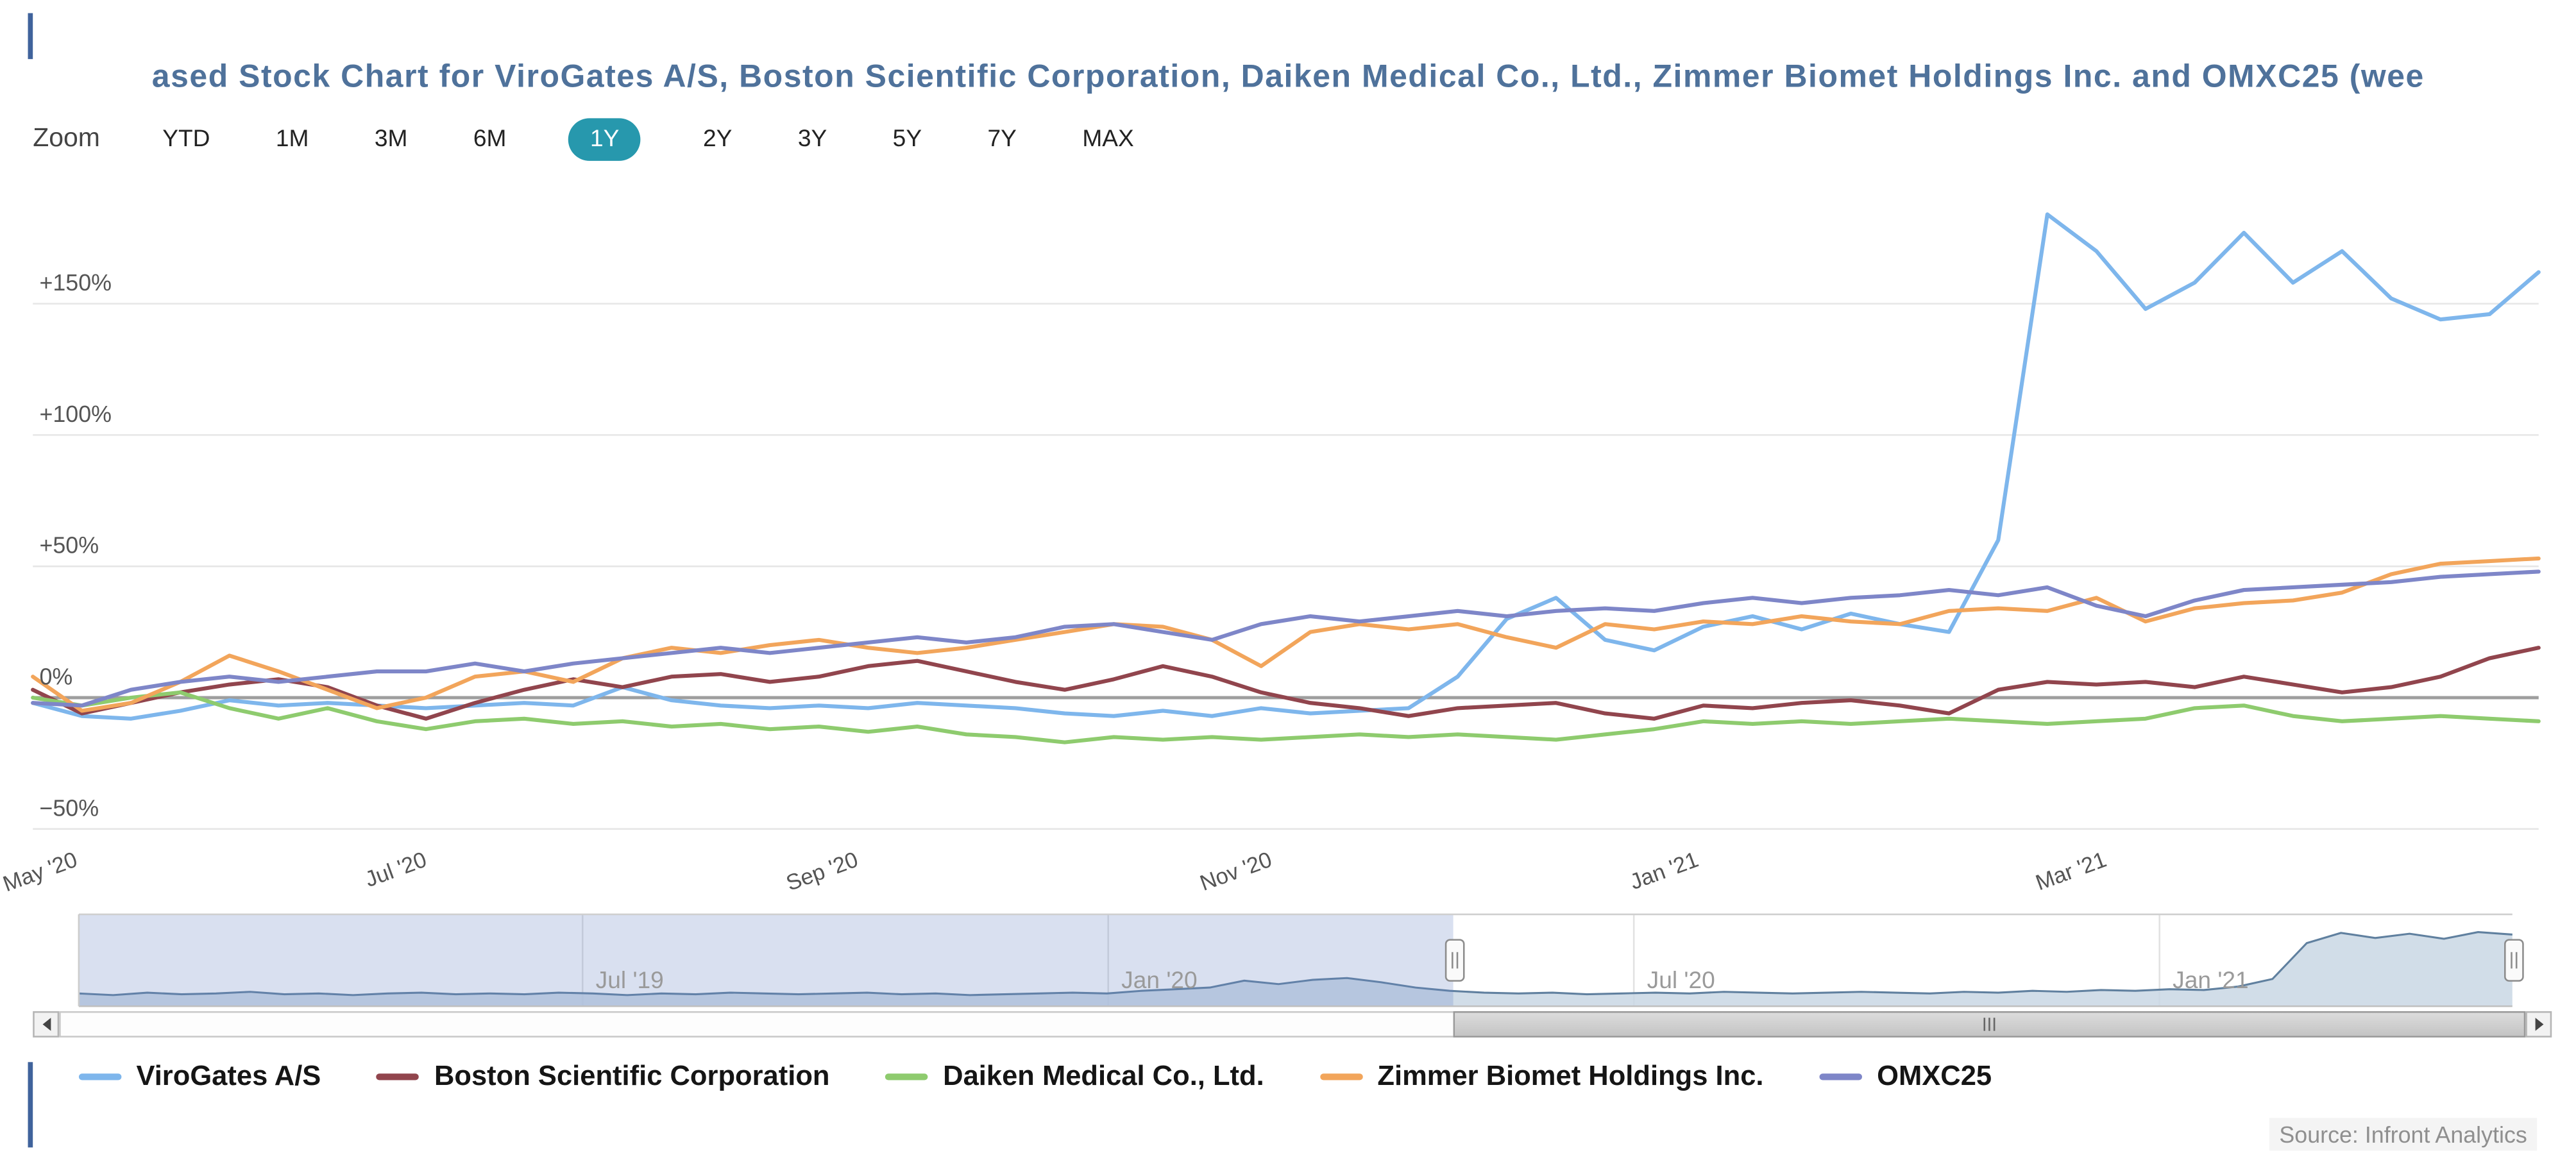 Image resolution: width=2576 pixels, height=1151 pixels. I want to click on y-axis-label: +150%, so click(75, 283).